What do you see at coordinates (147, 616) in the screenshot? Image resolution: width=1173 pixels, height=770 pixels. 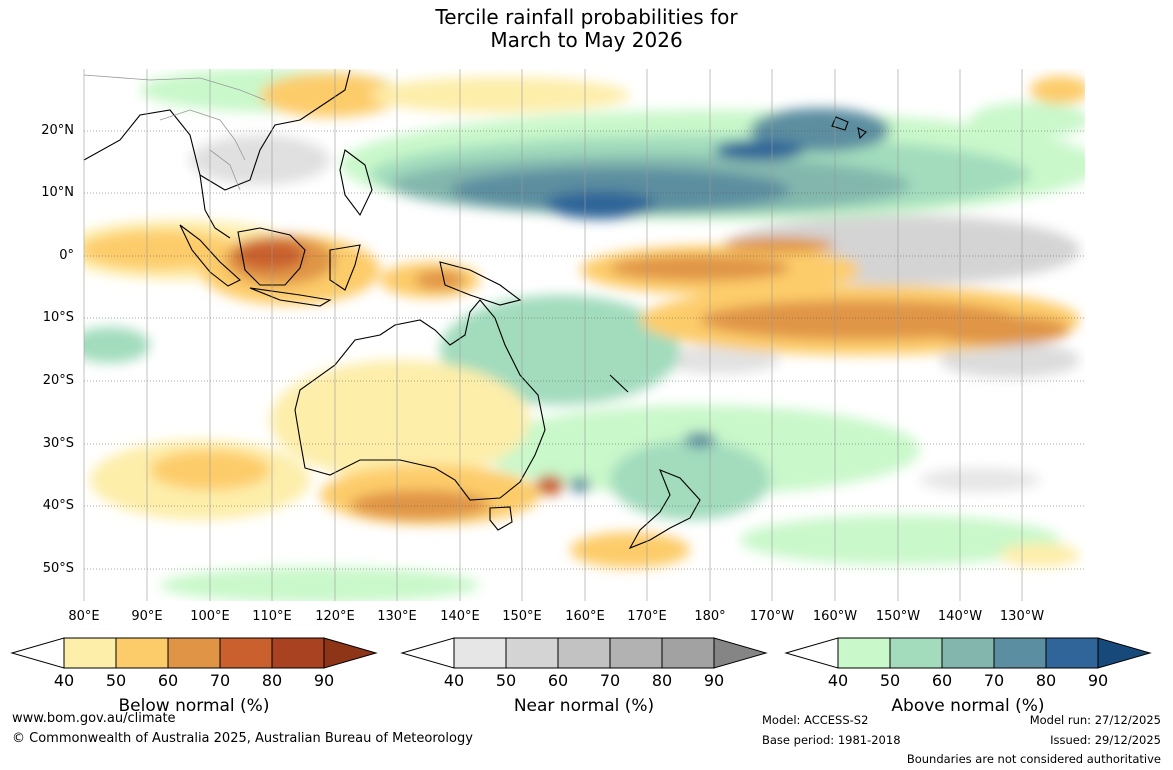 I see `lon-label: 90°E` at bounding box center [147, 616].